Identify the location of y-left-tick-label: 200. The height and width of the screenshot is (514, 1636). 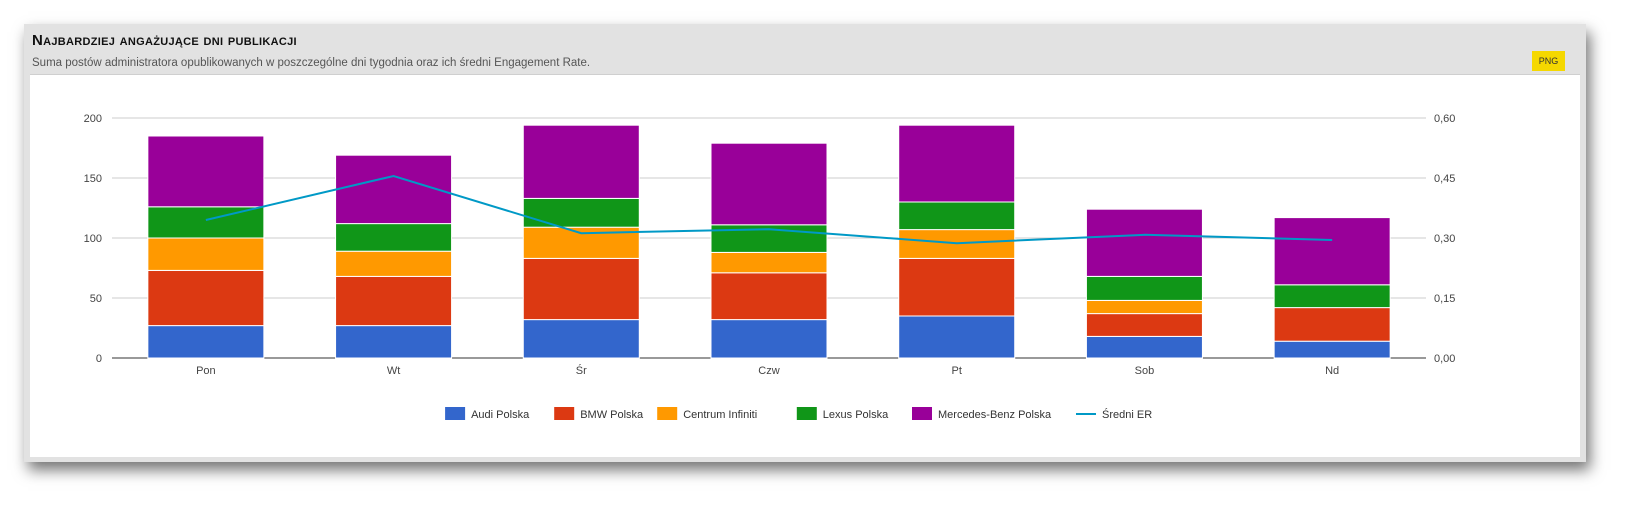
(93, 119).